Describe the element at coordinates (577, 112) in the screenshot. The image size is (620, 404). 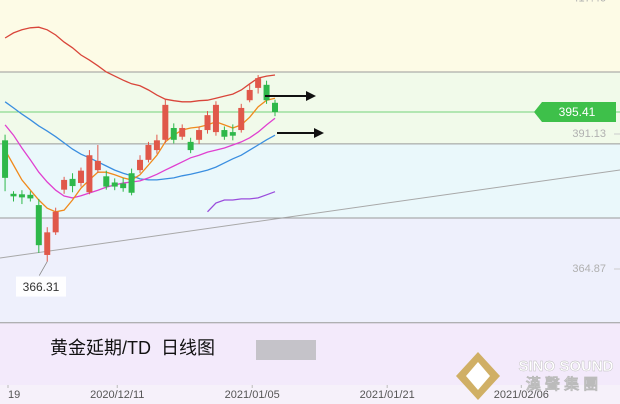
I see `price-tag: 395.41` at that location.